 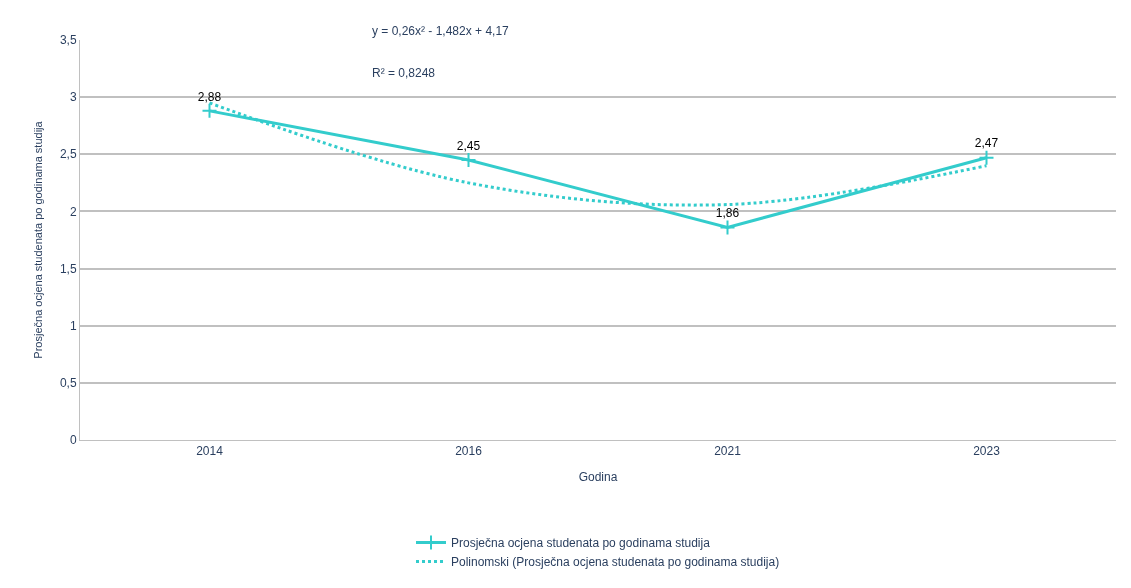 What do you see at coordinates (581, 543) in the screenshot?
I see `legend-label: Prosječna ocjena studenata po godinama studija` at bounding box center [581, 543].